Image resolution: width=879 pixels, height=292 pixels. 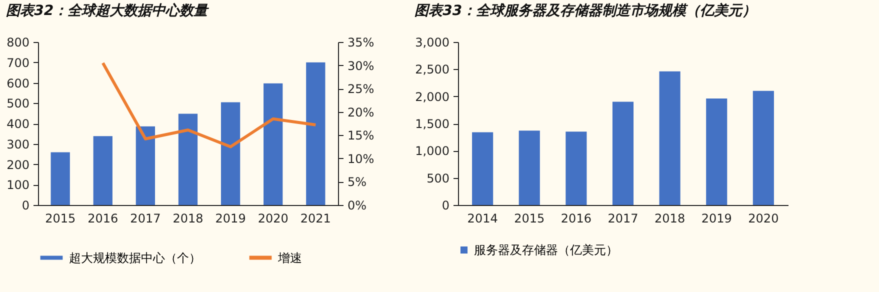 What do you see at coordinates (432, 97) in the screenshot?
I see `y-tick-label: 2,000` at bounding box center [432, 97].